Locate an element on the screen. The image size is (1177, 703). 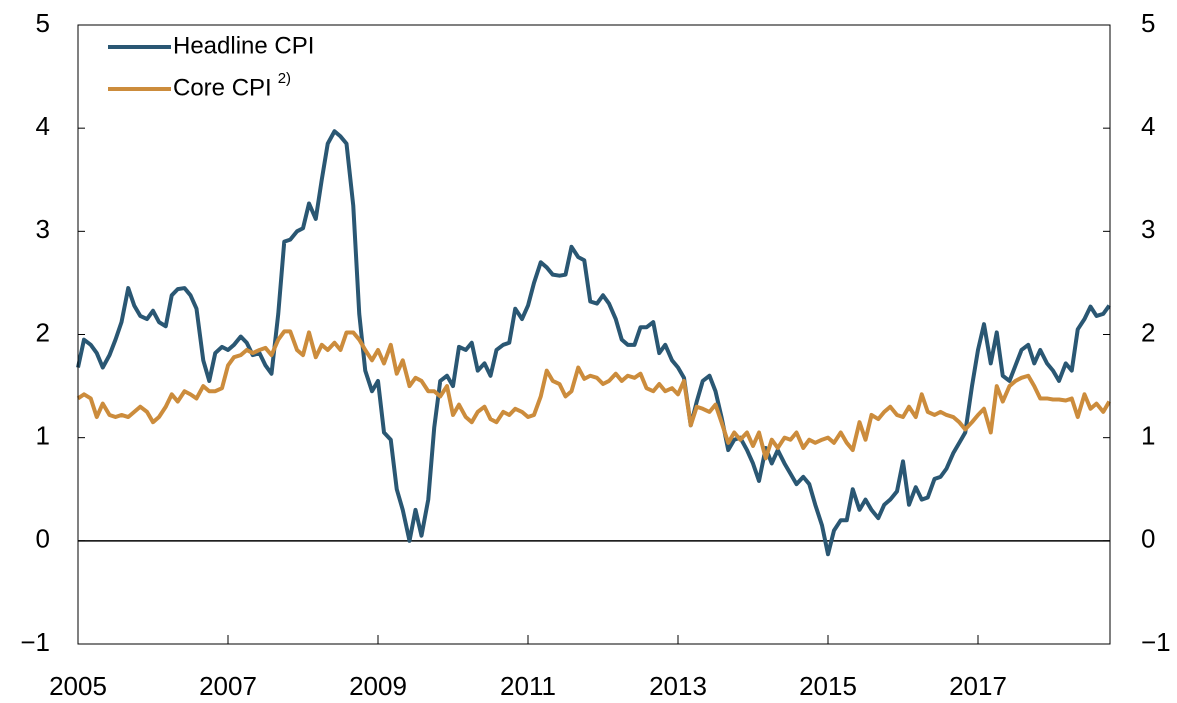
x-tick-label: 2013 is located at coordinates (678, 686).